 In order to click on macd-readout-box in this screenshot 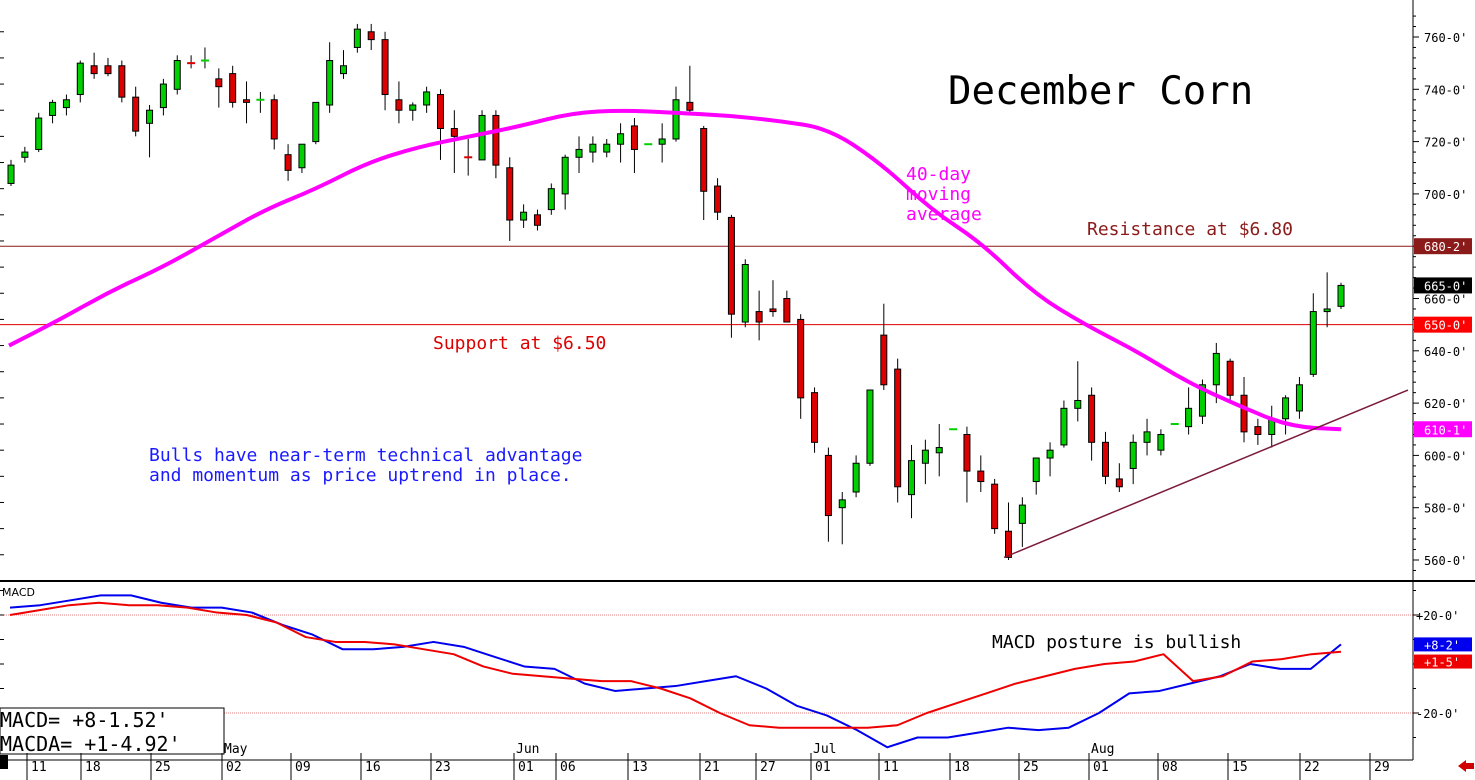, I will do `click(112, 731)`.